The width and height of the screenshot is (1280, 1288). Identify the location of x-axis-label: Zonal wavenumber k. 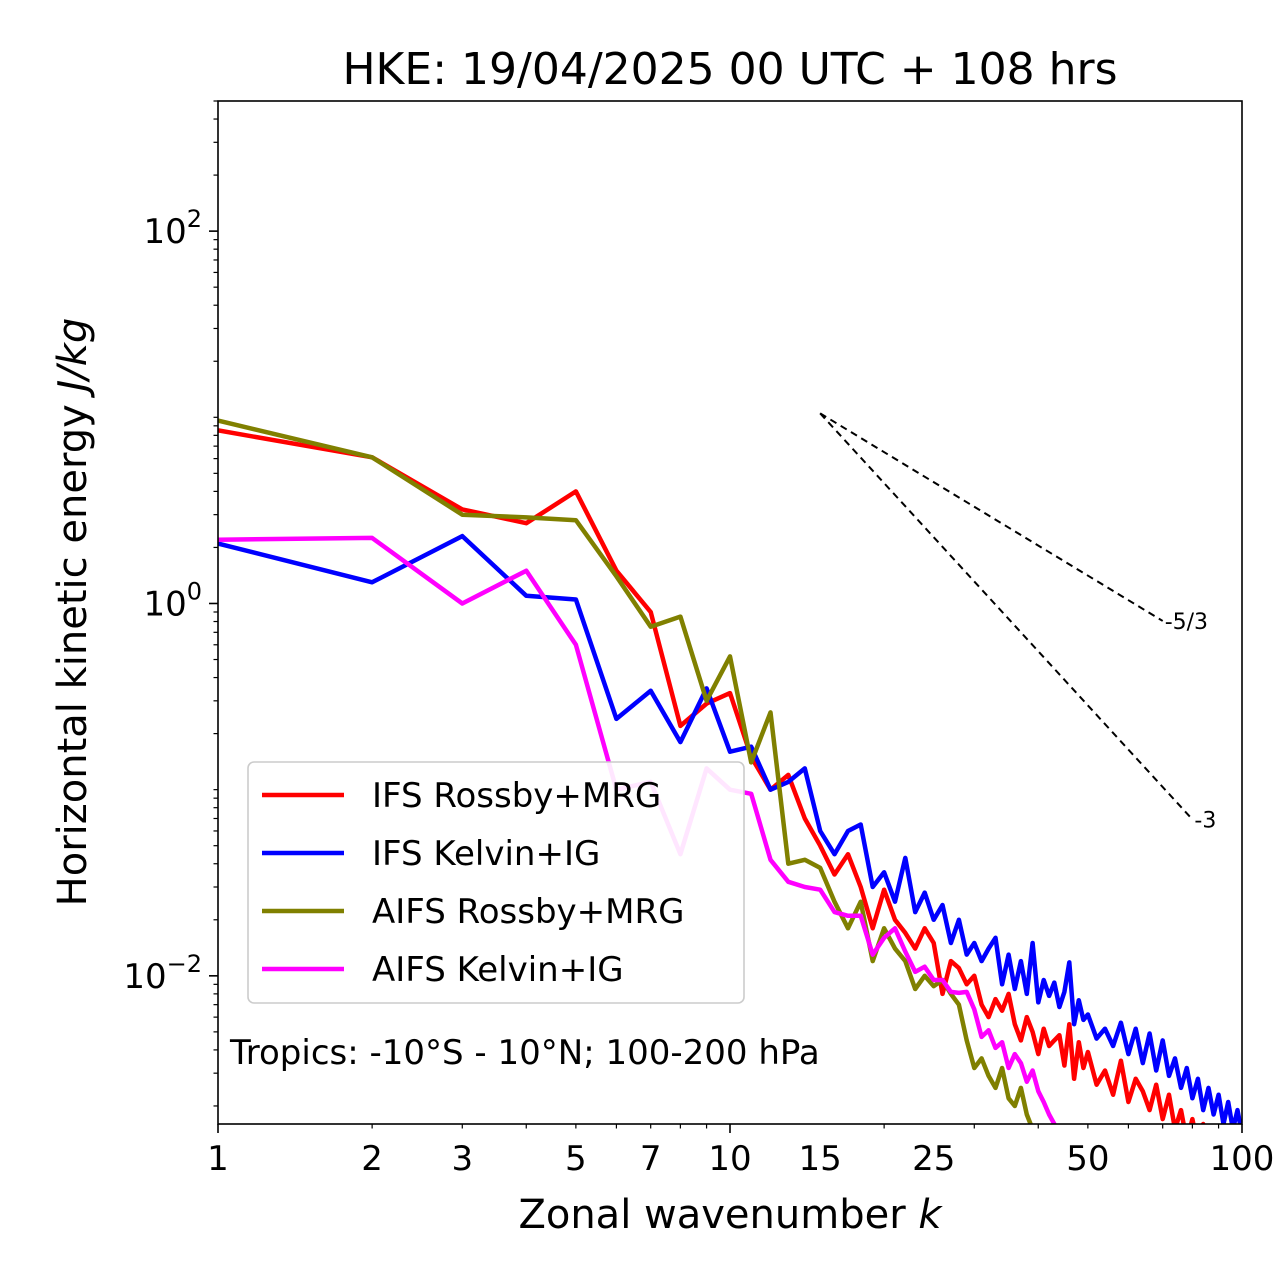
(730, 1215).